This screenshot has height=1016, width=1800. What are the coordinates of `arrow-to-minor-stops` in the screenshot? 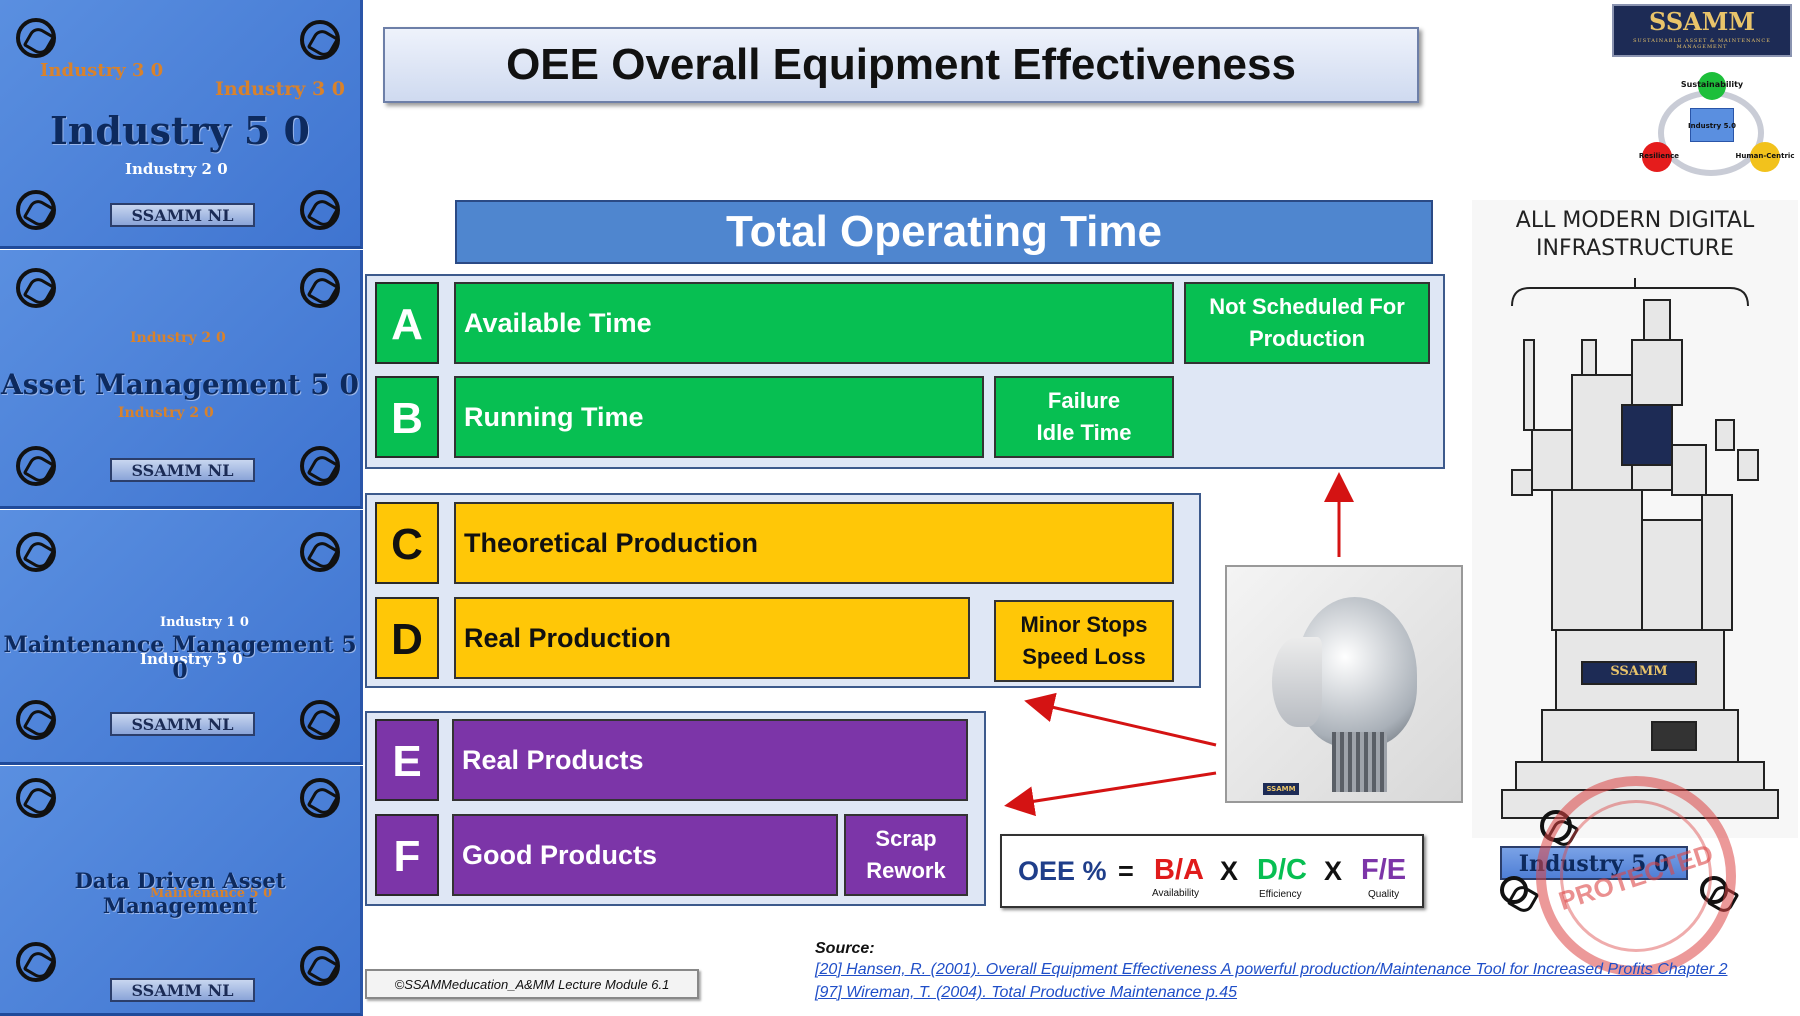 It's located at (1120, 719).